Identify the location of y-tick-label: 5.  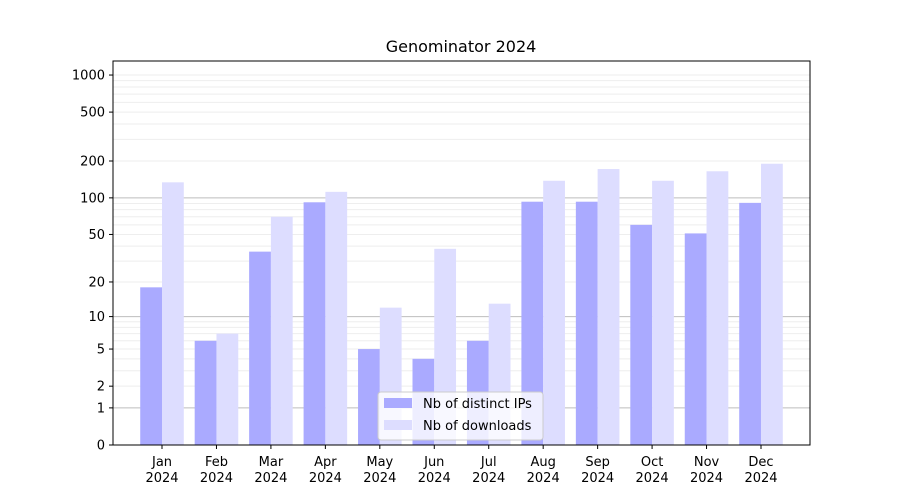
(101, 350).